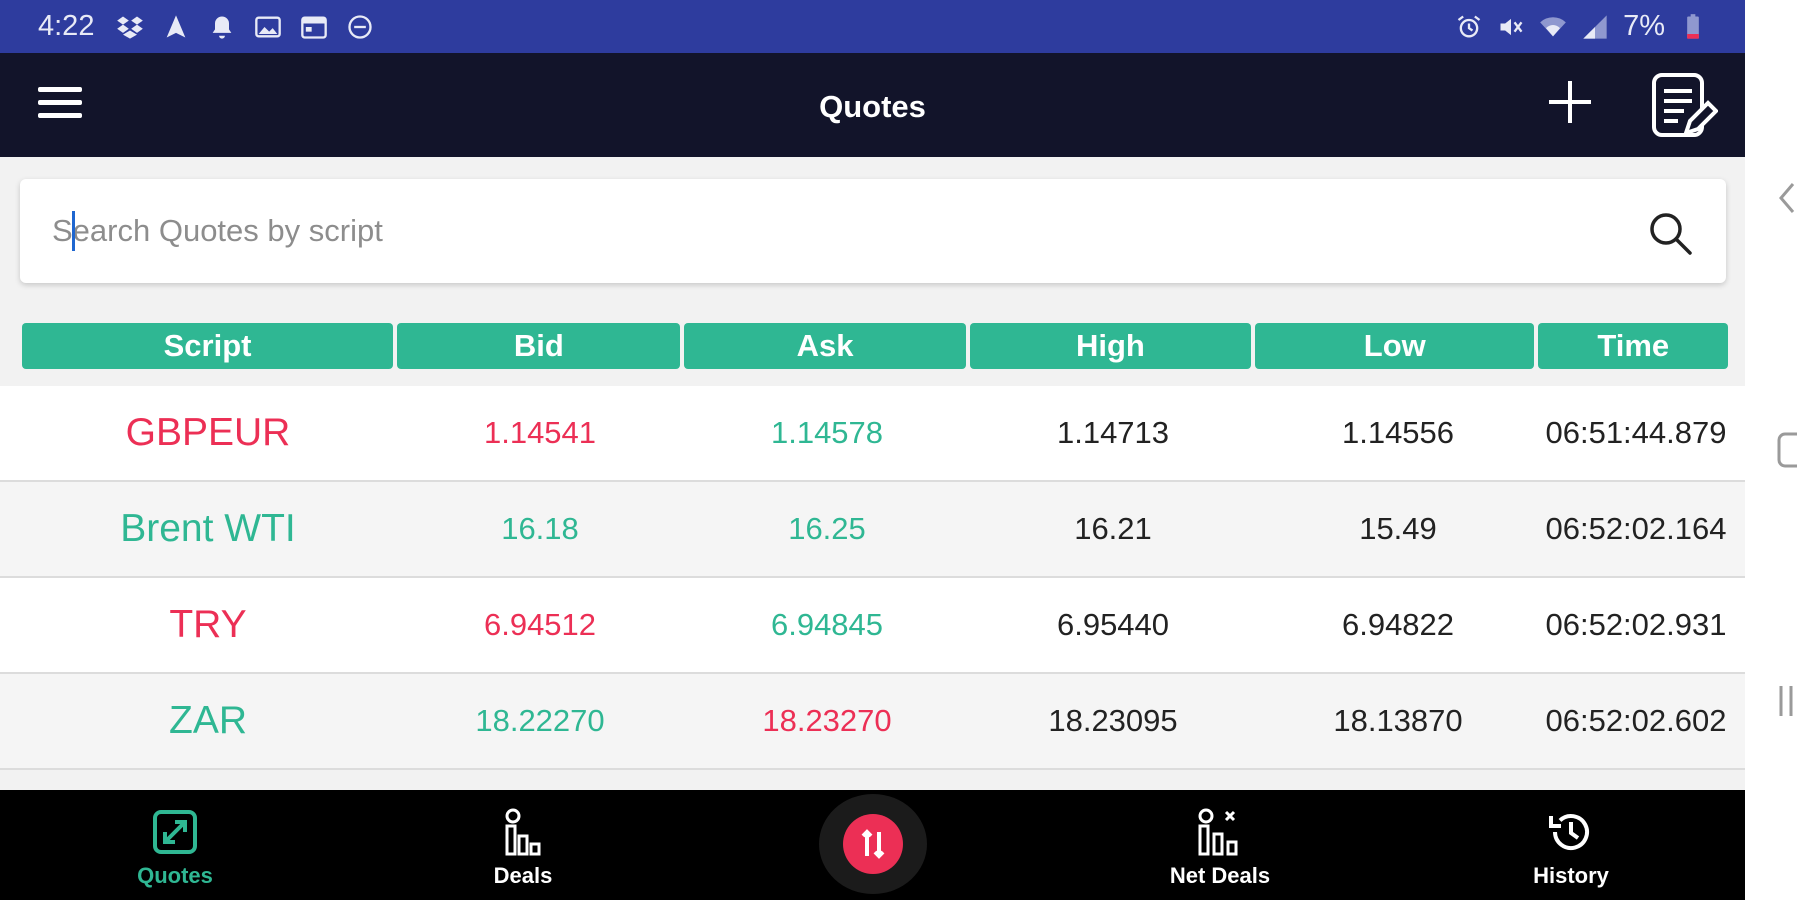 The image size is (1800, 900). I want to click on nav-history: History, so click(1571, 845).